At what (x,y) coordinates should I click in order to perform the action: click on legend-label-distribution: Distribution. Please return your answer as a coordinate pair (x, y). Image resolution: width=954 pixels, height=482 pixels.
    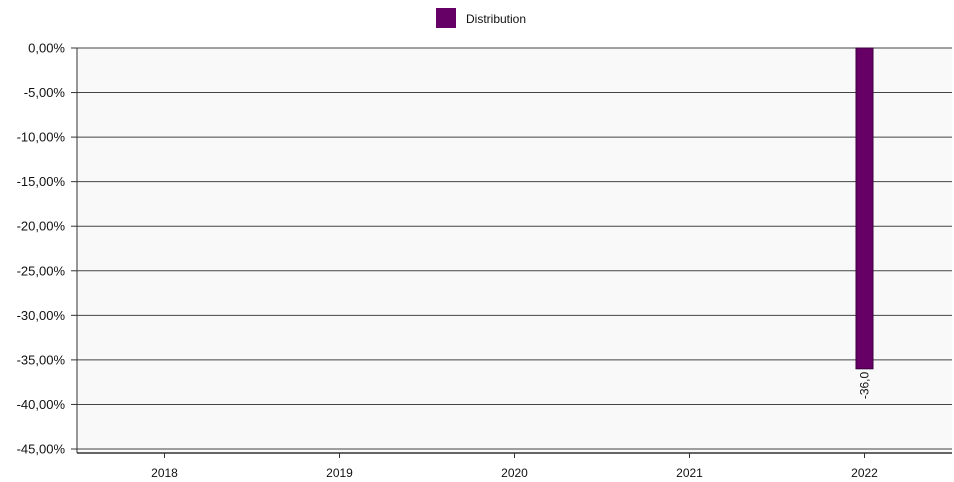
    Looking at the image, I should click on (496, 19).